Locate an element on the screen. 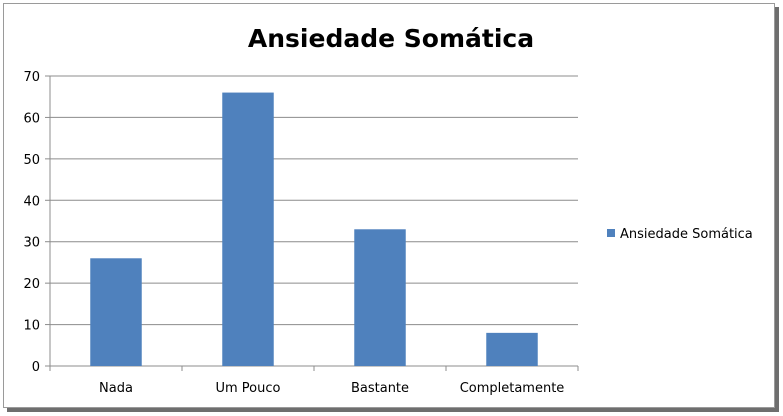 The image size is (783, 416). bar-completamente is located at coordinates (512, 349).